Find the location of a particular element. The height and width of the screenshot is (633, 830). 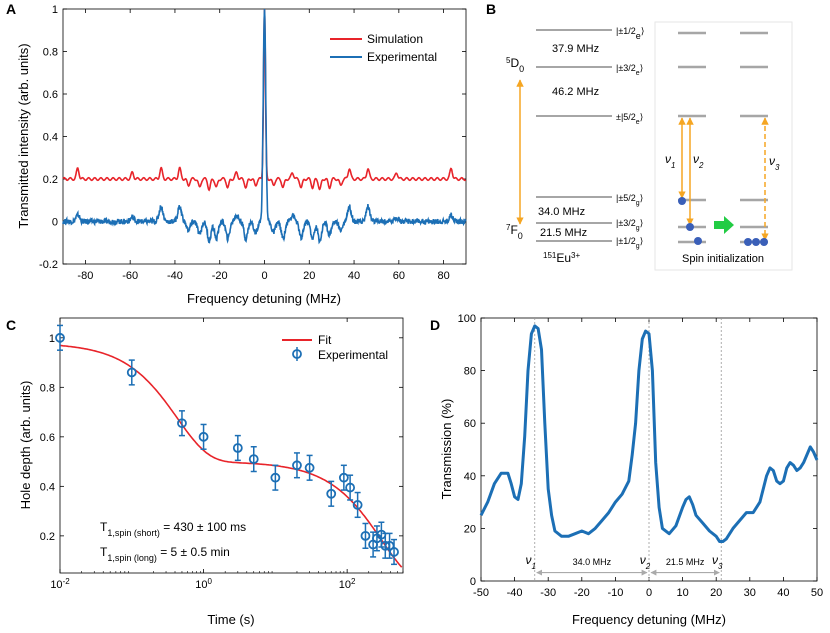

legend-a: Simulation Experimental is located at coordinates (392, 50).